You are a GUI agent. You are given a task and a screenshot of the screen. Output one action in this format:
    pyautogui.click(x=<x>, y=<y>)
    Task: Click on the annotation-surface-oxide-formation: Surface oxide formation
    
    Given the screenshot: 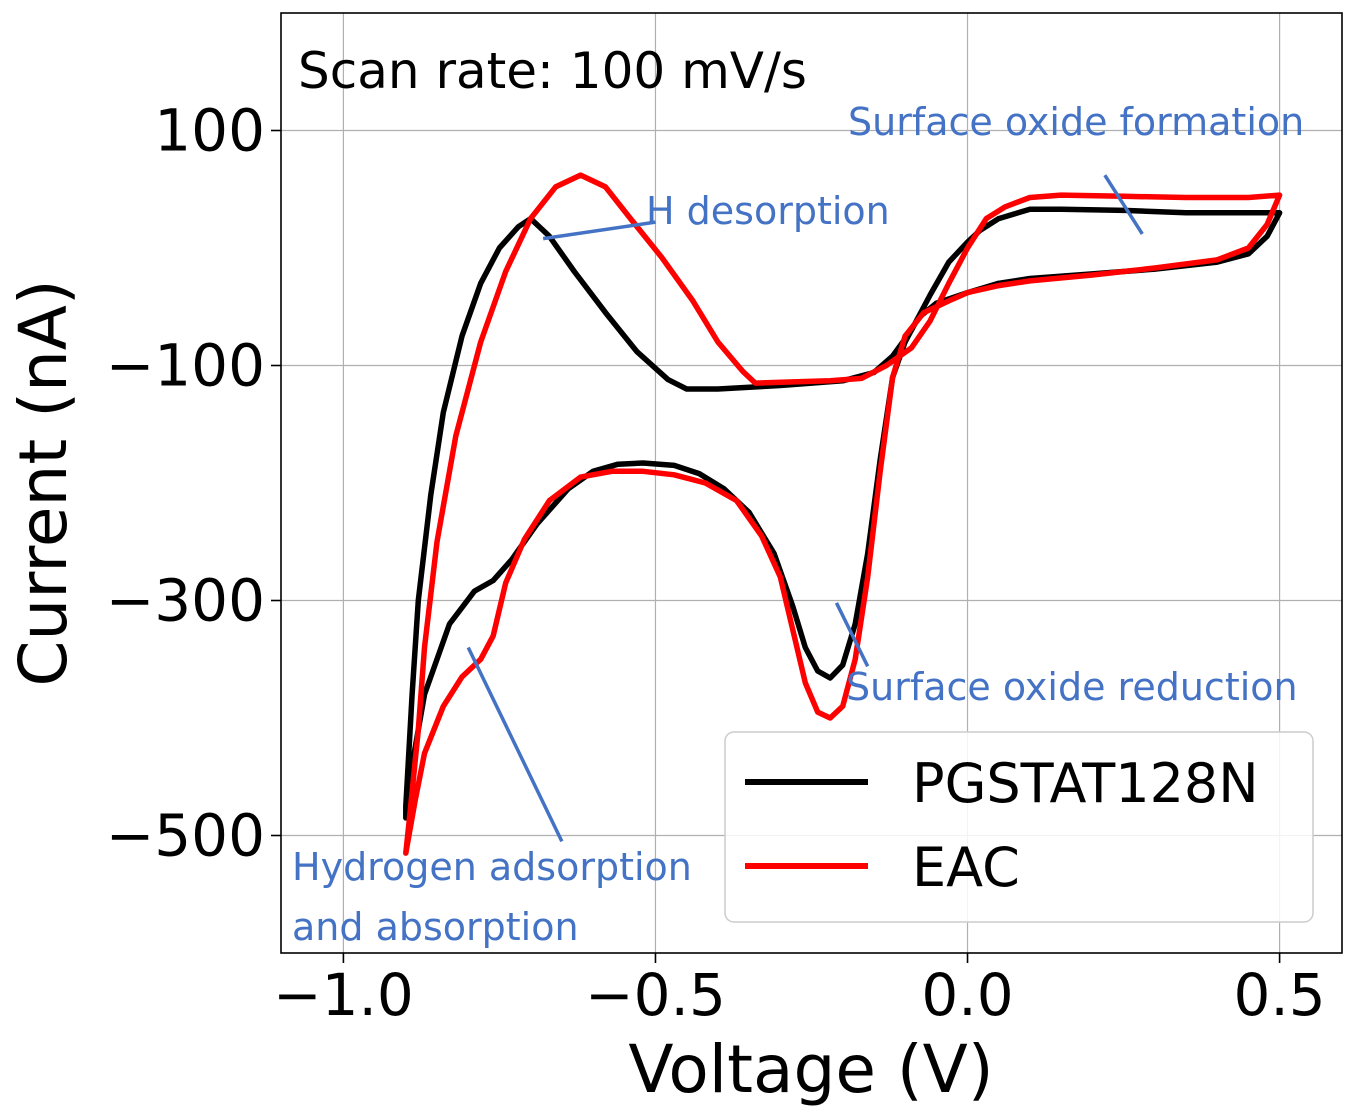 What is the action you would take?
    pyautogui.click(x=1076, y=122)
    